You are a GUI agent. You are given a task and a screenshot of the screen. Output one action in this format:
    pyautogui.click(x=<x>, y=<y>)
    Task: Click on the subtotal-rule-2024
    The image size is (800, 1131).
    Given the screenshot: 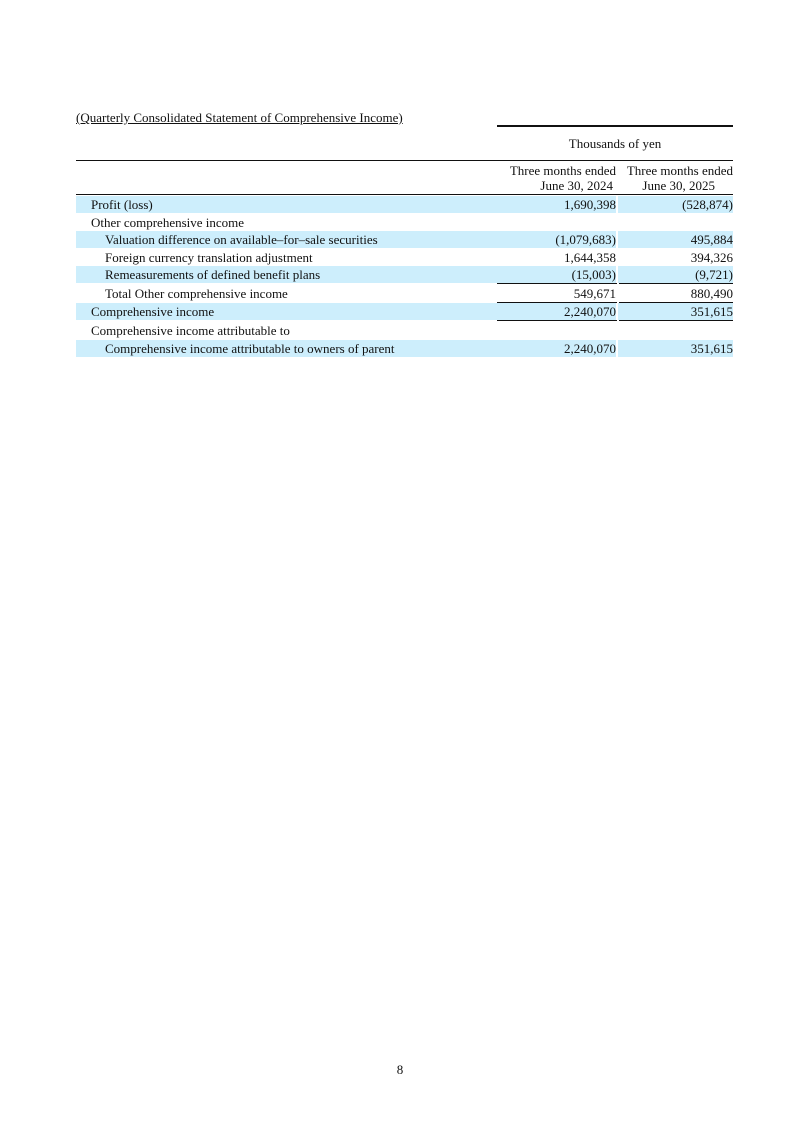 What is the action you would take?
    pyautogui.click(x=557, y=283)
    